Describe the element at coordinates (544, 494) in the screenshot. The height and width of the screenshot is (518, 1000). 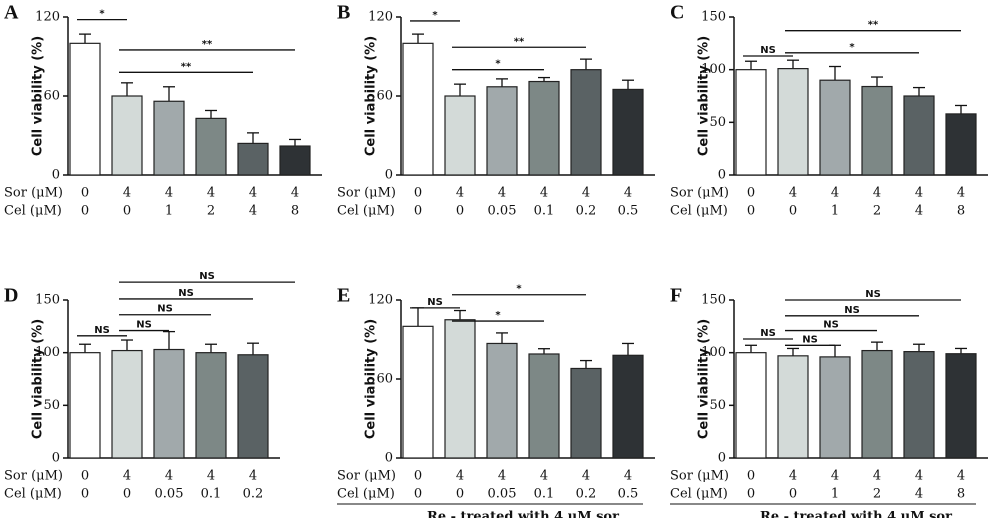
I see `condition-value: 0.1` at that location.